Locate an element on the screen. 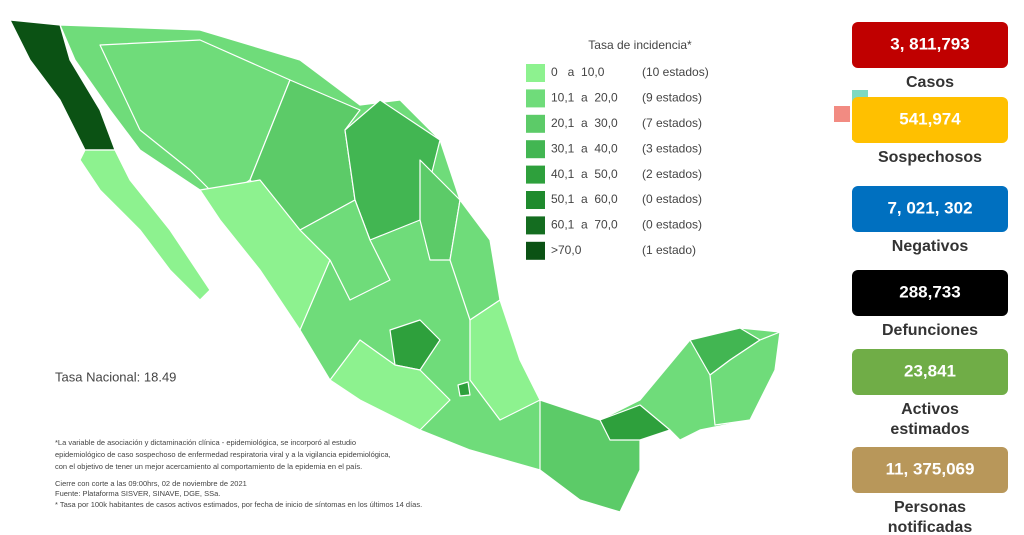 The image size is (1024, 535). legend-range: 40,1 a 50,0 is located at coordinates (584, 174).